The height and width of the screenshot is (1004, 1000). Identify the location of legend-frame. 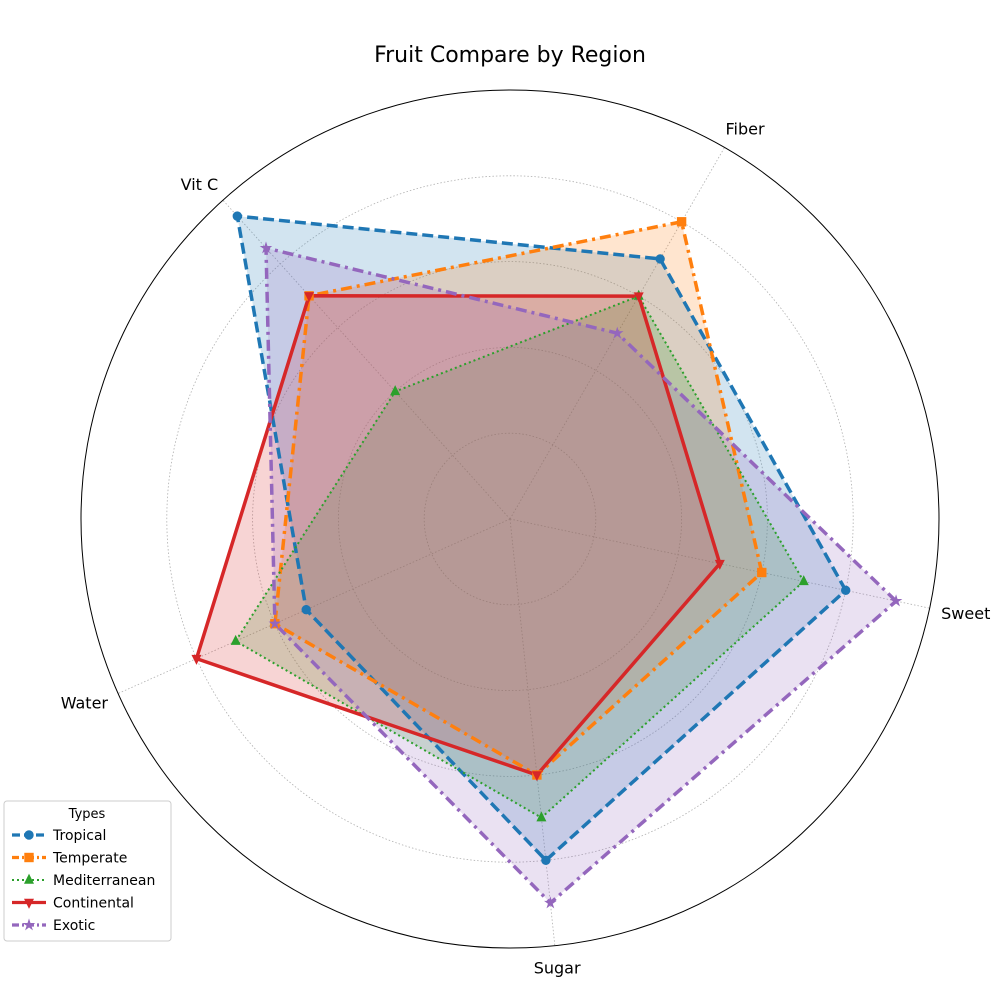
(87, 871).